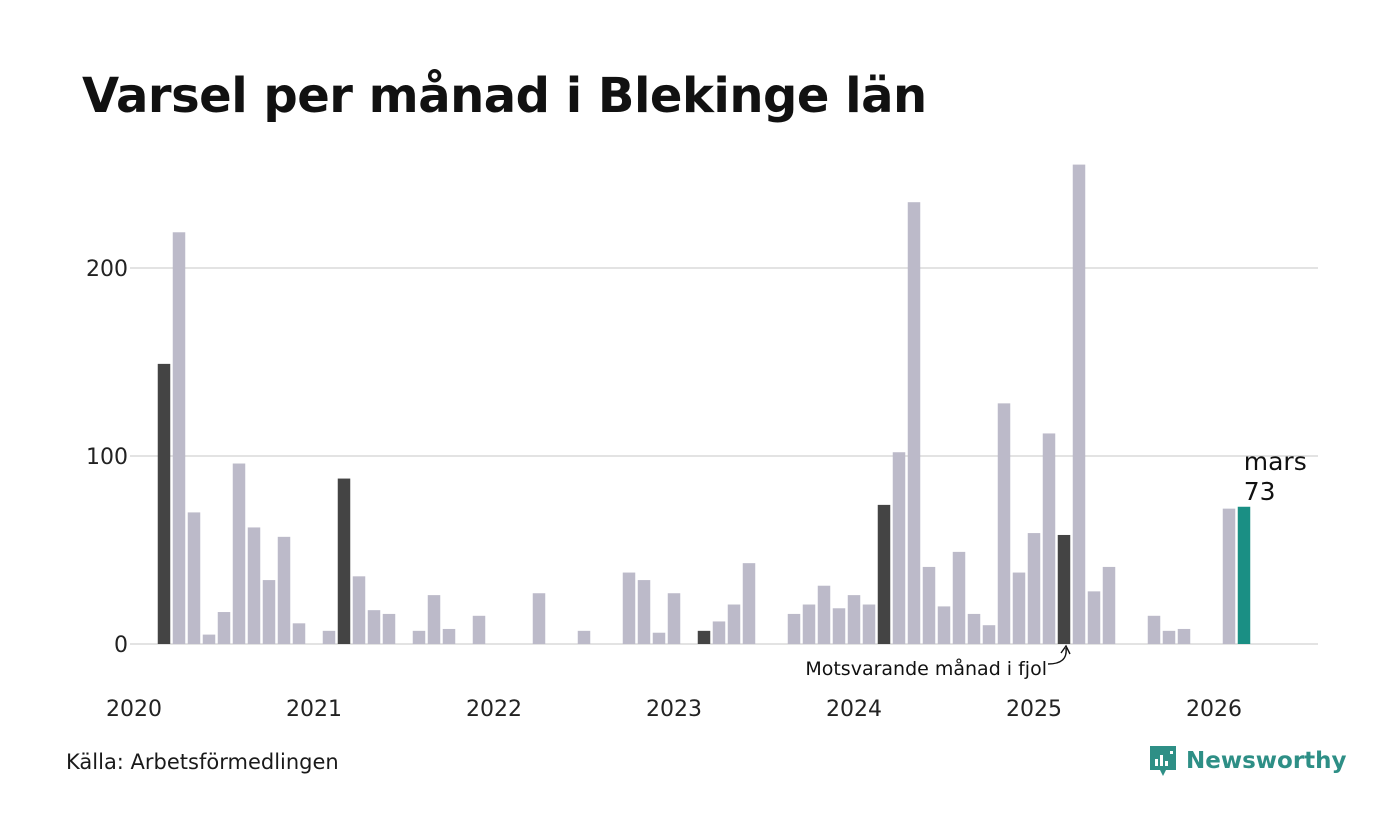 The height and width of the screenshot is (840, 1400). I want to click on y-tick-label: 0, so click(121, 645).